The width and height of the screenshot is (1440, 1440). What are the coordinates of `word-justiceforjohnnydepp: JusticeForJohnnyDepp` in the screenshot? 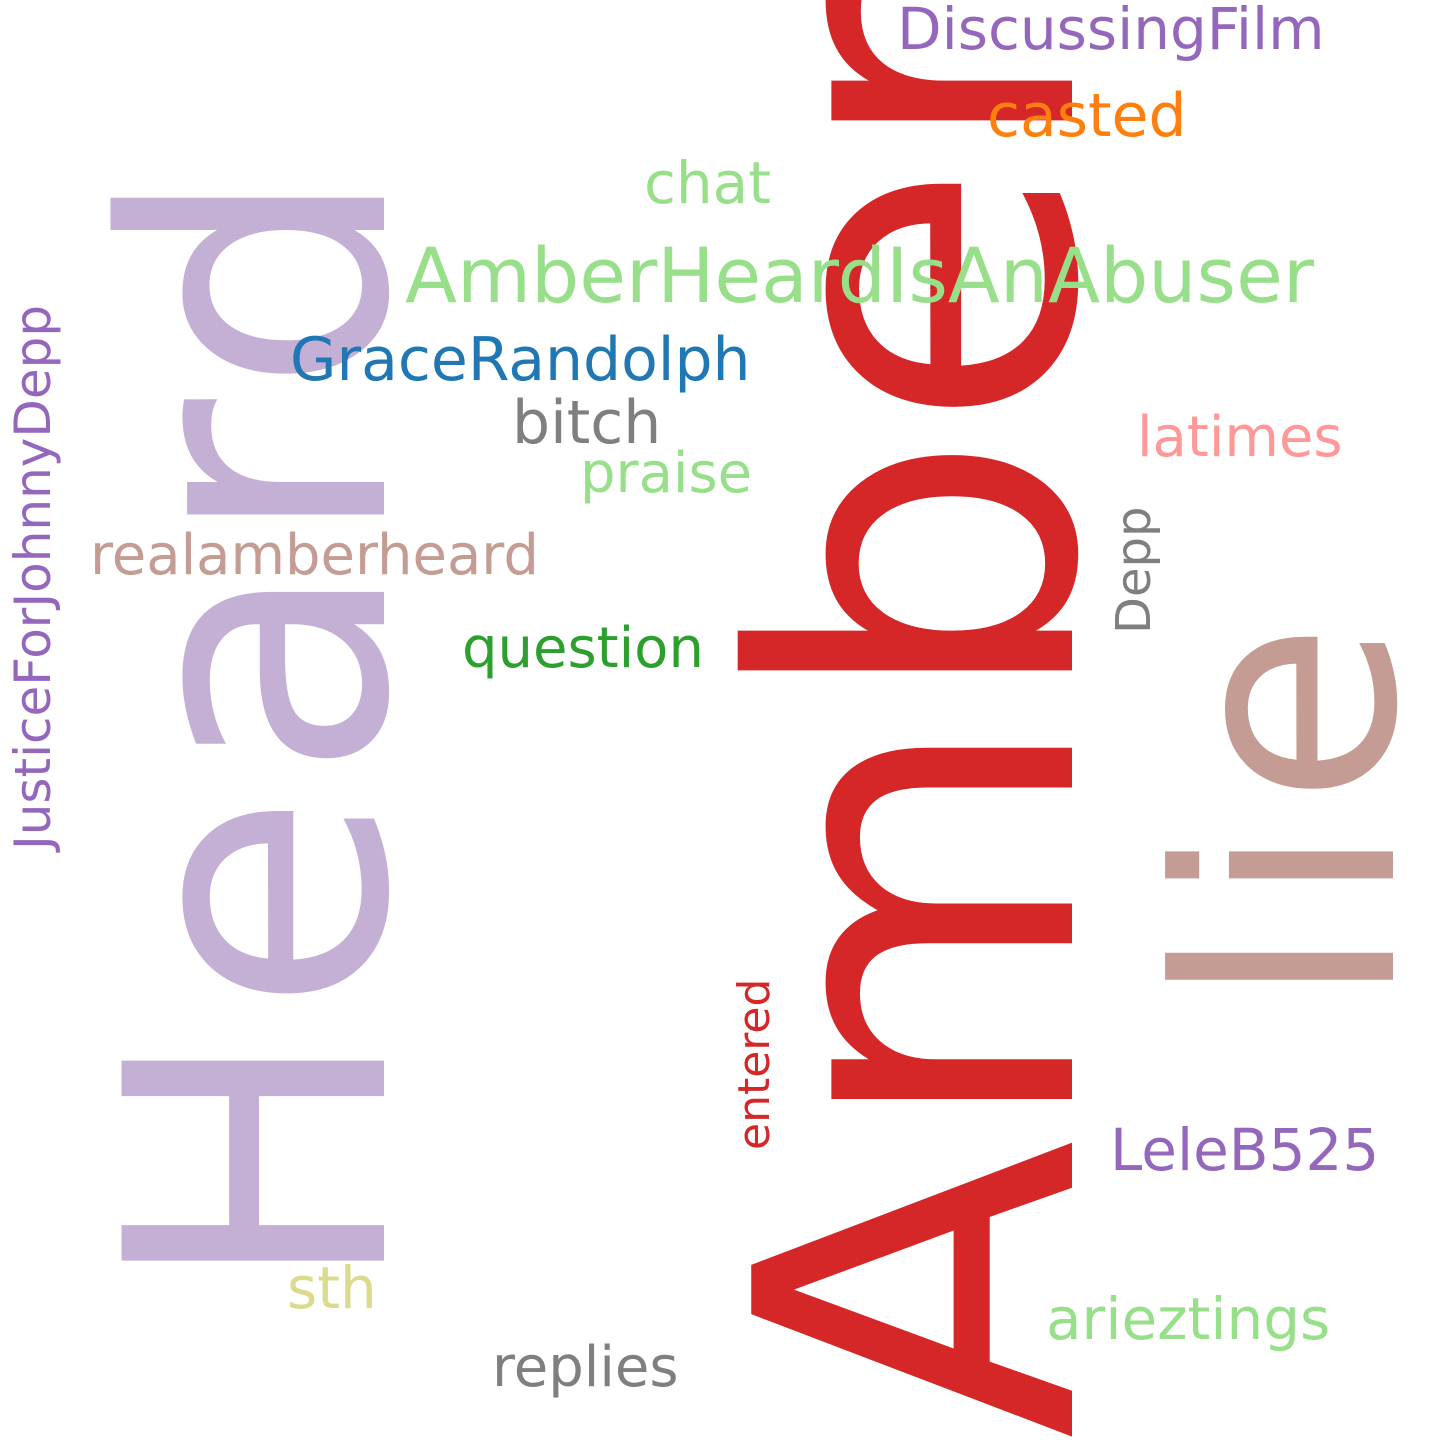 It's located at (33, 577).